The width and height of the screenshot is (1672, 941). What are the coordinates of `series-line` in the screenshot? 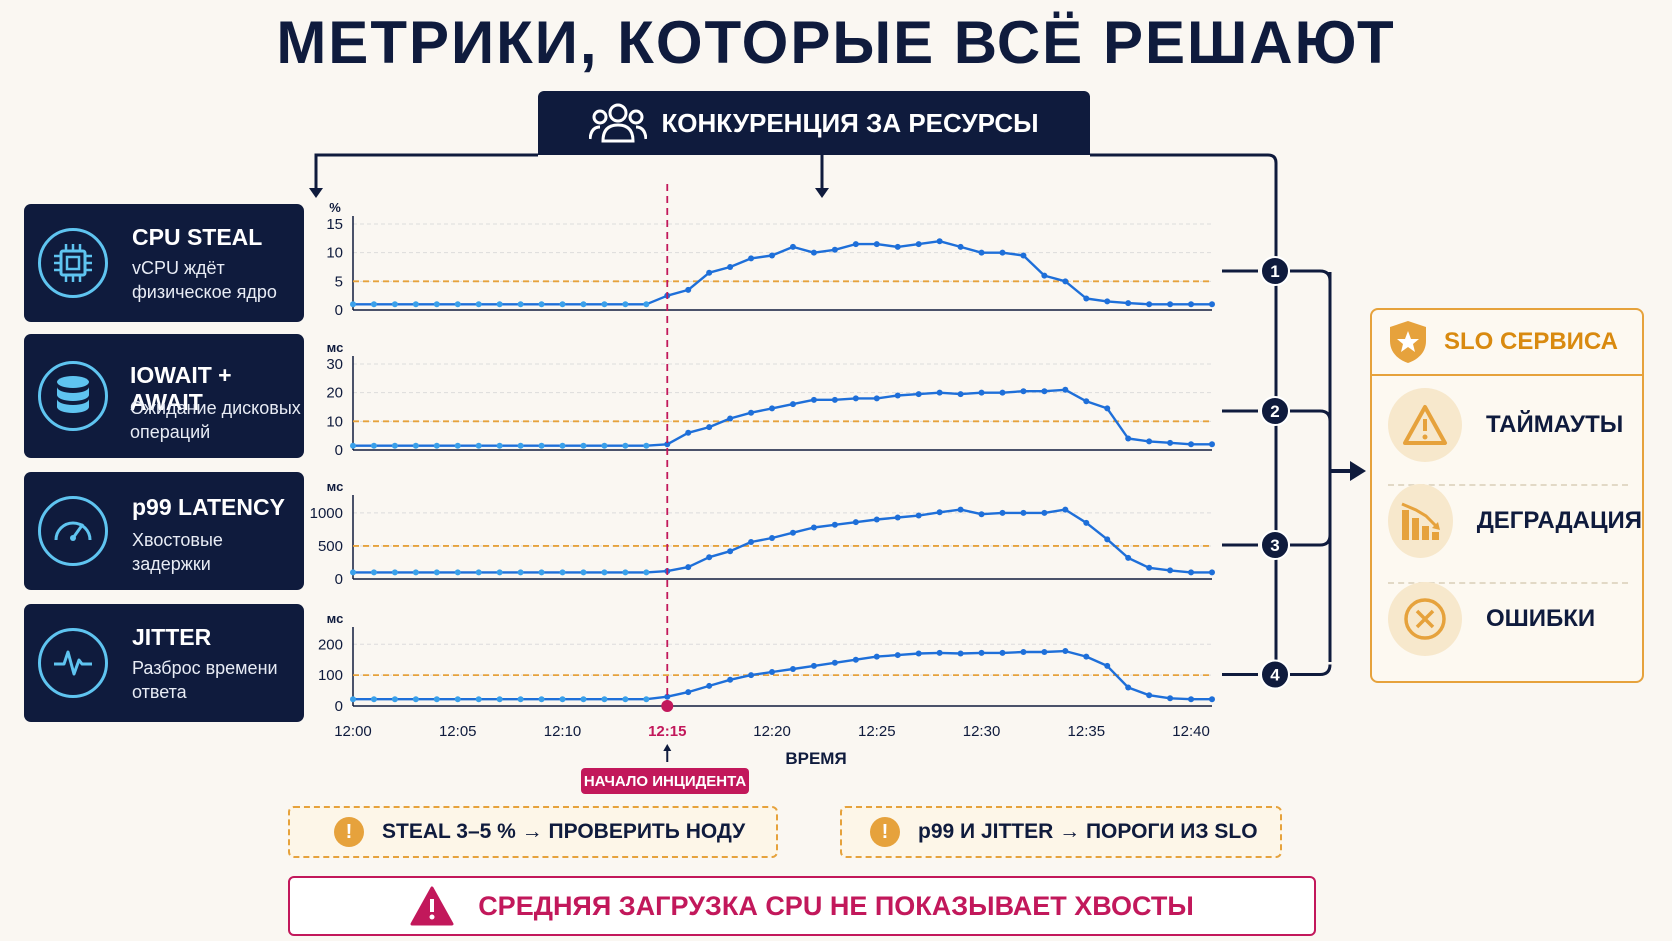 It's located at (782, 417).